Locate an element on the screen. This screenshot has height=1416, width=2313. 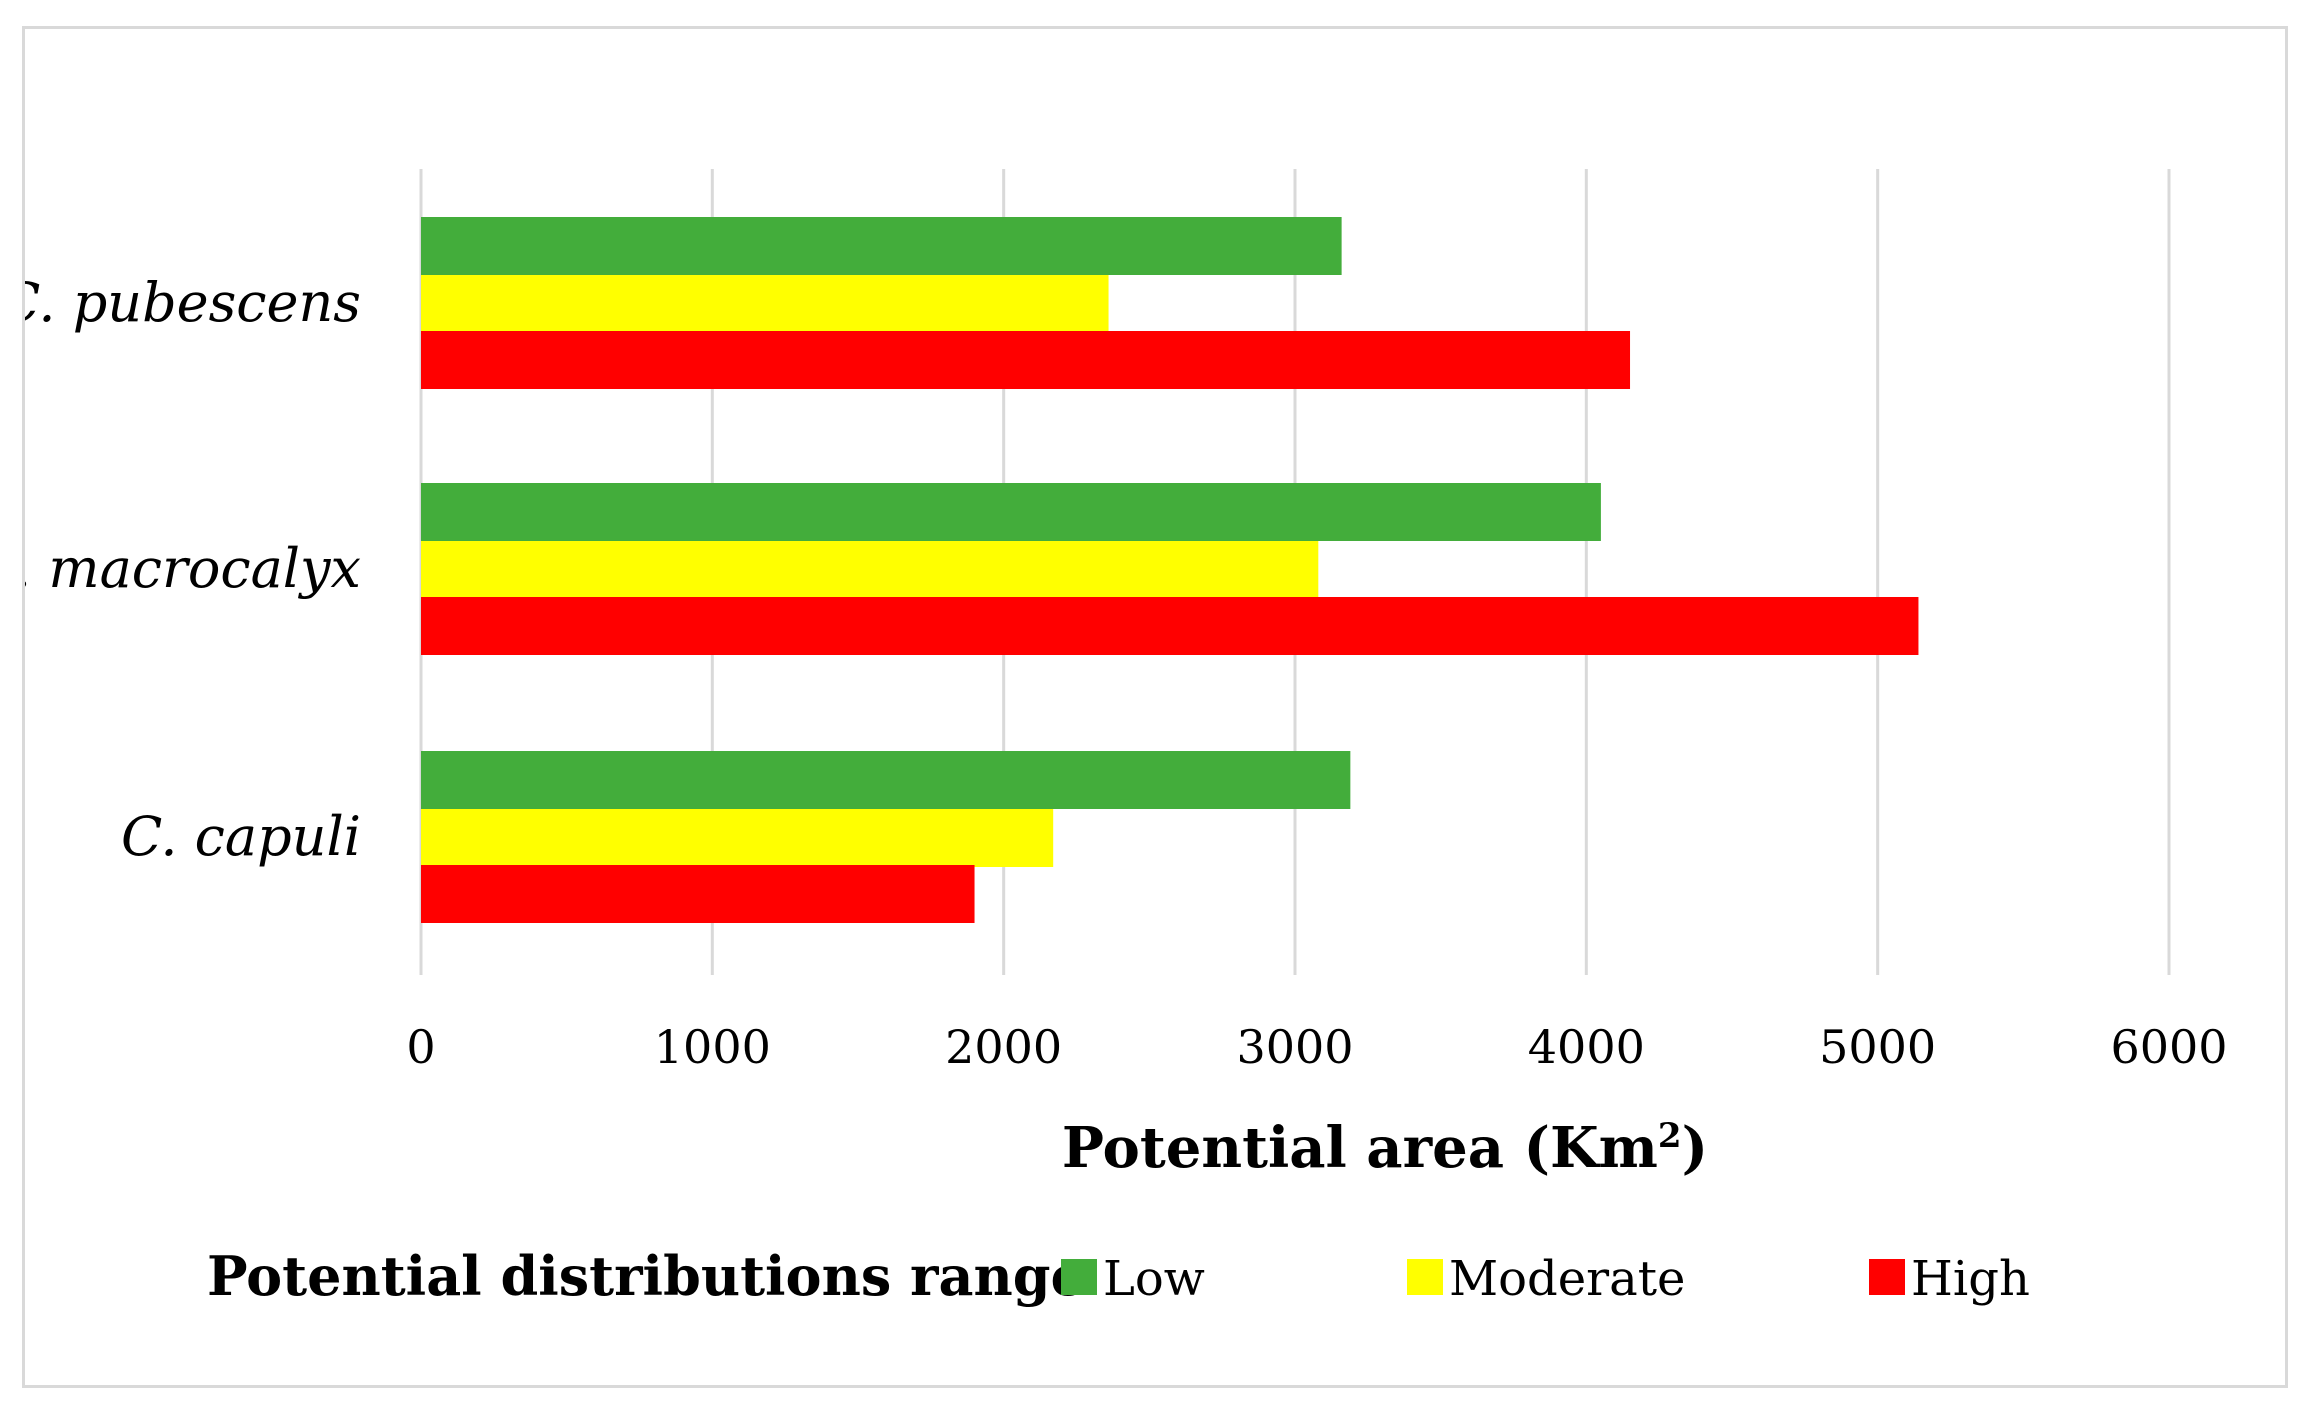
x-tick-label: 0 is located at coordinates (420, 1047).